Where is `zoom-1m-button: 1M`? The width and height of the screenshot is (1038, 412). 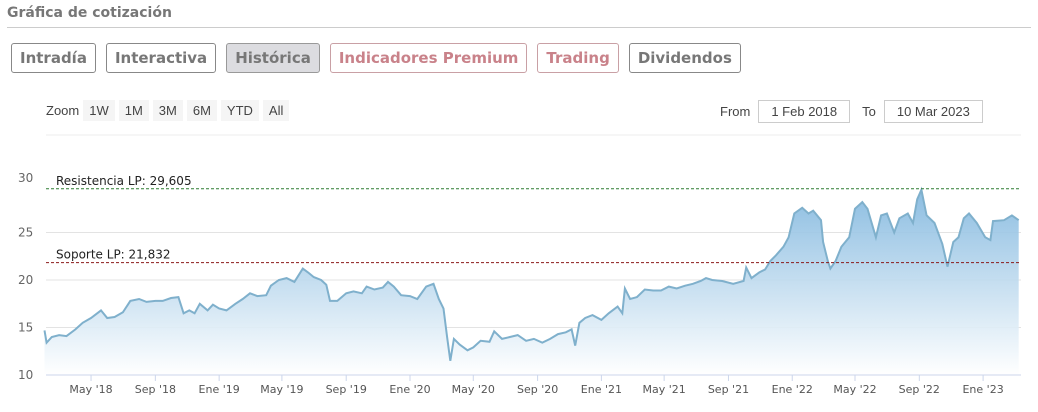
zoom-1m-button: 1M is located at coordinates (133, 110).